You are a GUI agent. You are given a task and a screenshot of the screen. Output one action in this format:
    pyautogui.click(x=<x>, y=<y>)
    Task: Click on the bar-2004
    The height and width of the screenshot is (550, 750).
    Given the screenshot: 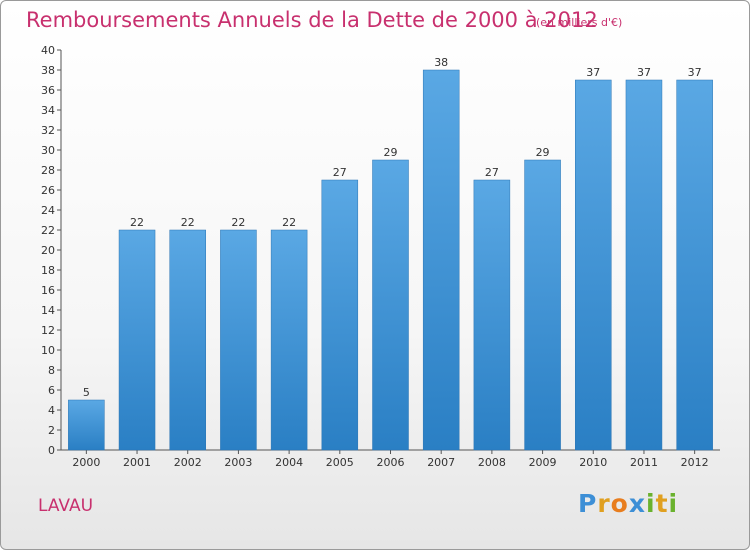 What is the action you would take?
    pyautogui.click(x=289, y=340)
    